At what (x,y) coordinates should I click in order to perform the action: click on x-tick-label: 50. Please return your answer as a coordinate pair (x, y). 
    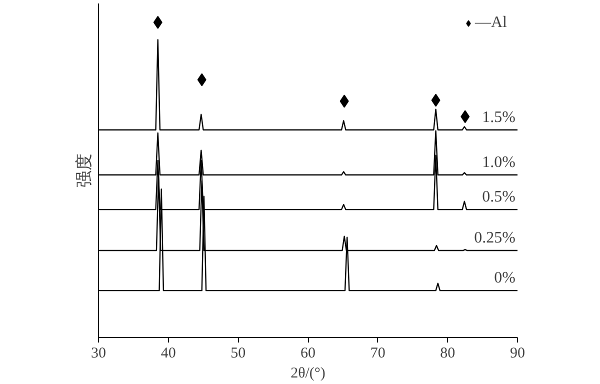
    Looking at the image, I should click on (238, 354).